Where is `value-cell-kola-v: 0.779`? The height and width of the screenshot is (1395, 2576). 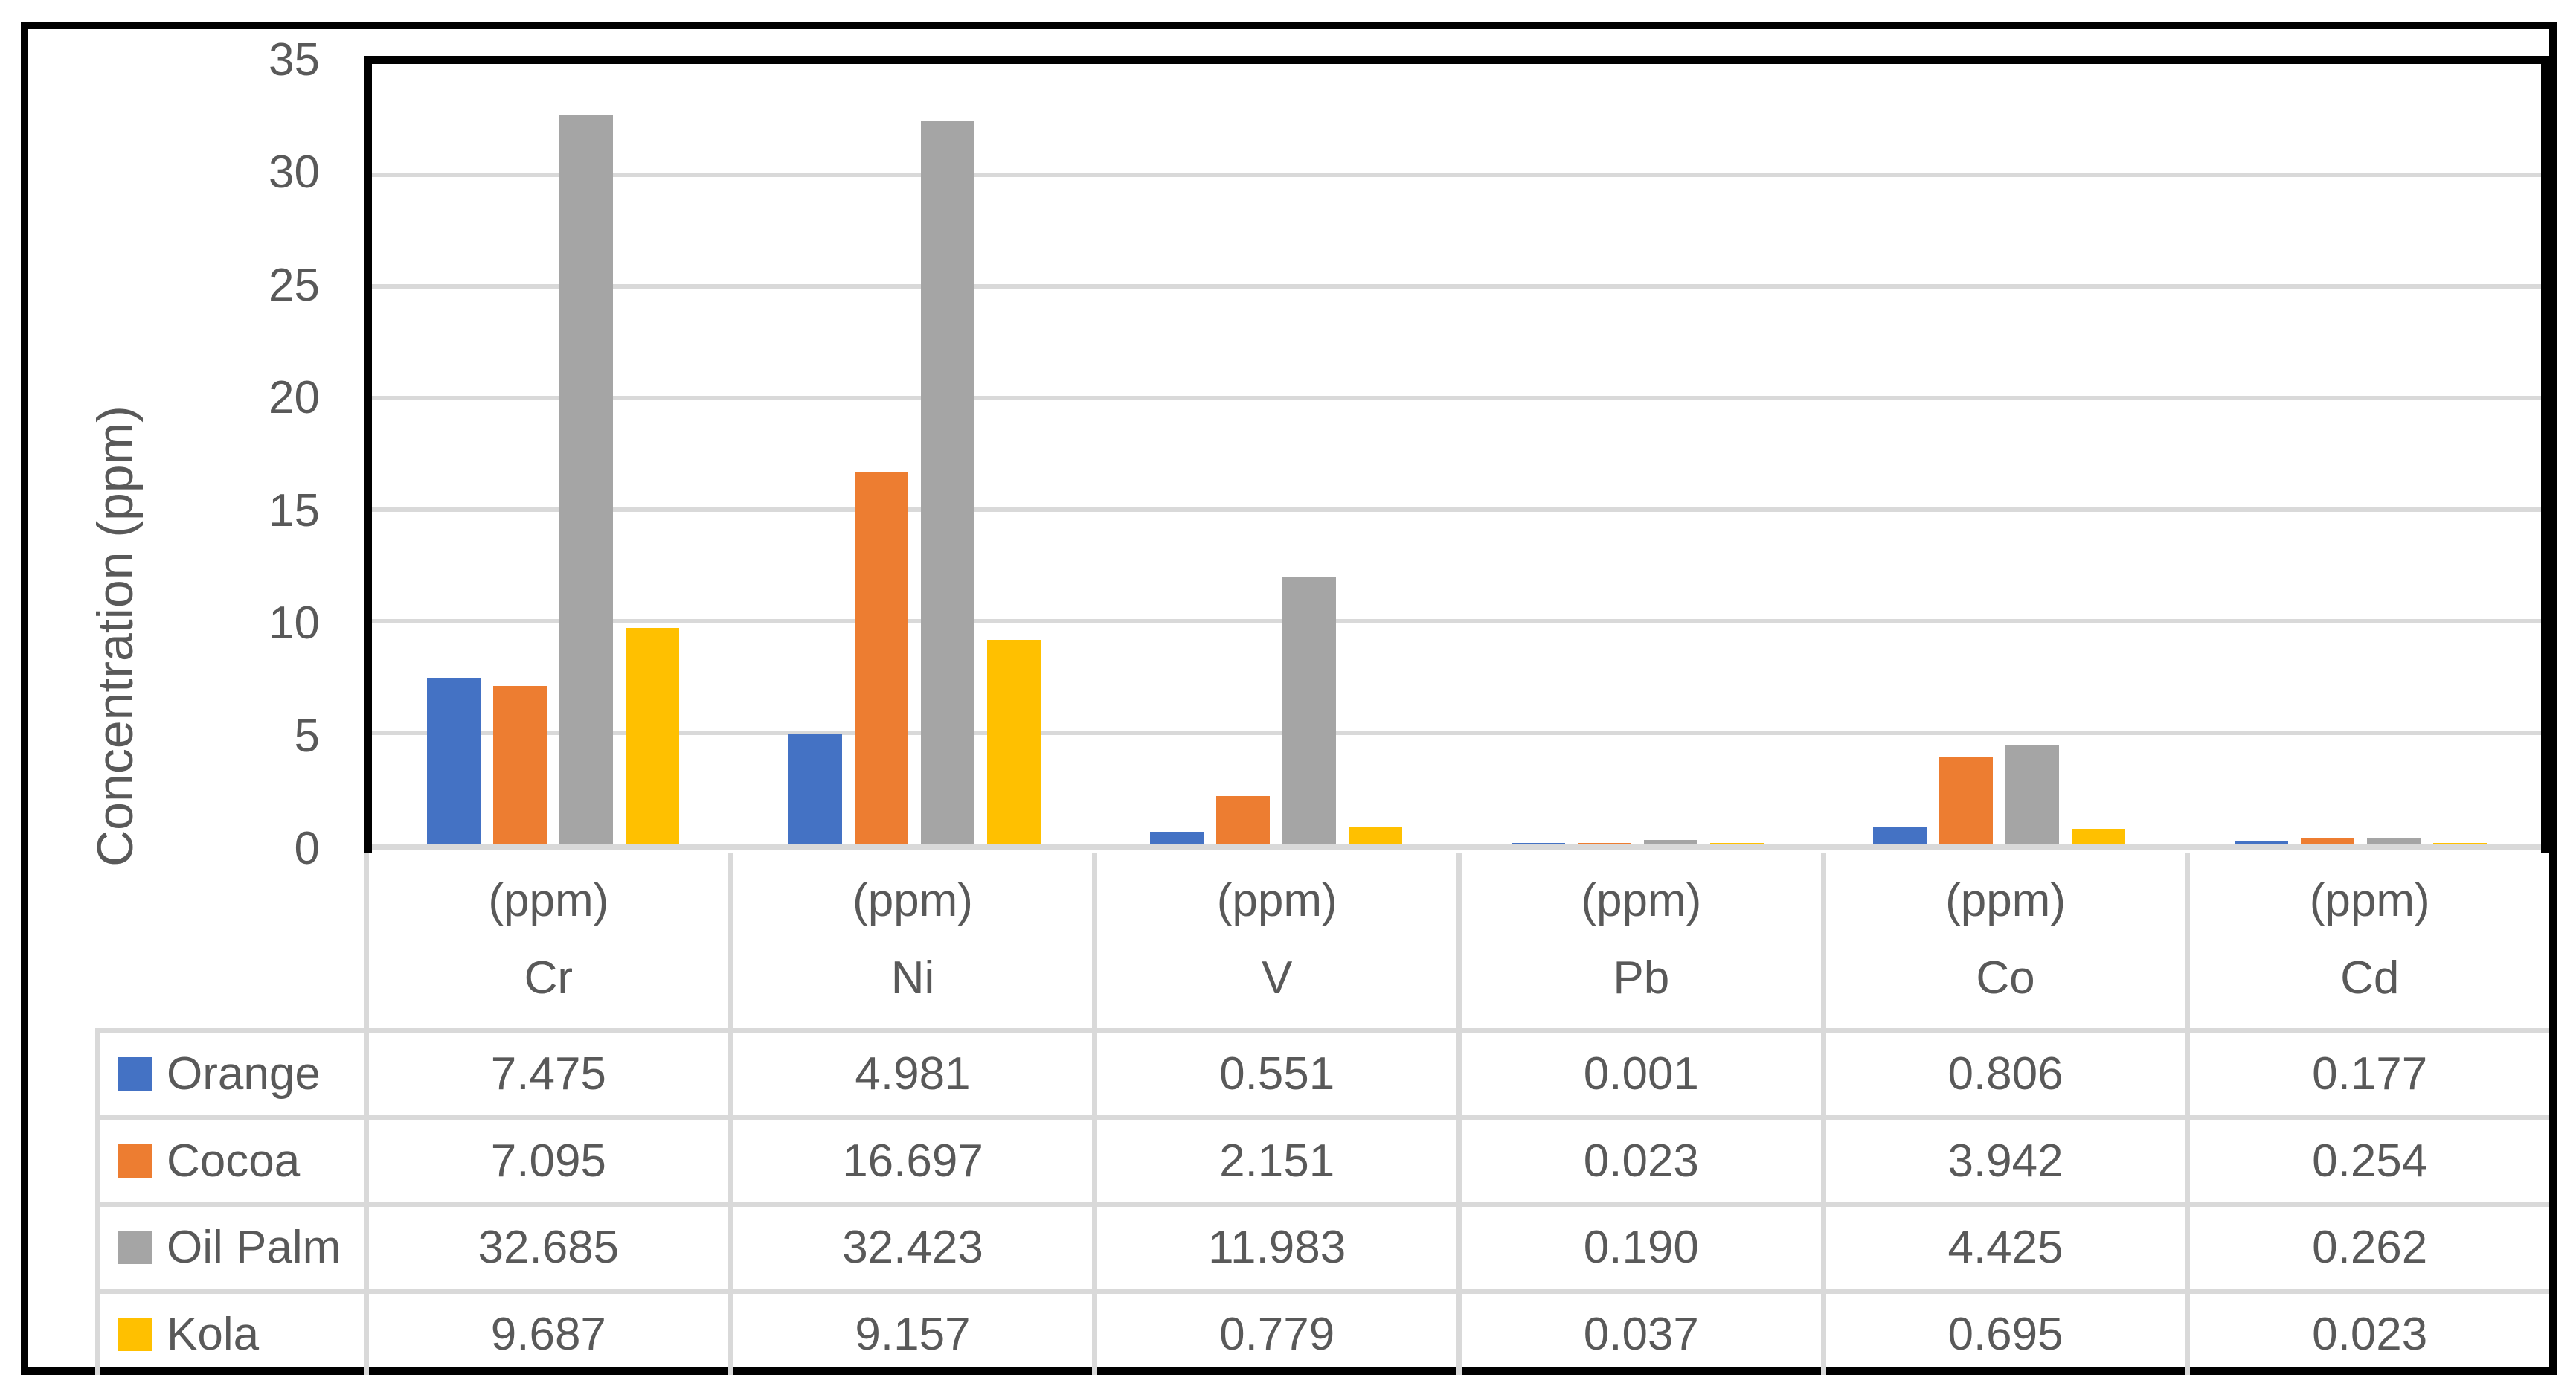 value-cell-kola-v: 0.779 is located at coordinates (1274, 1334).